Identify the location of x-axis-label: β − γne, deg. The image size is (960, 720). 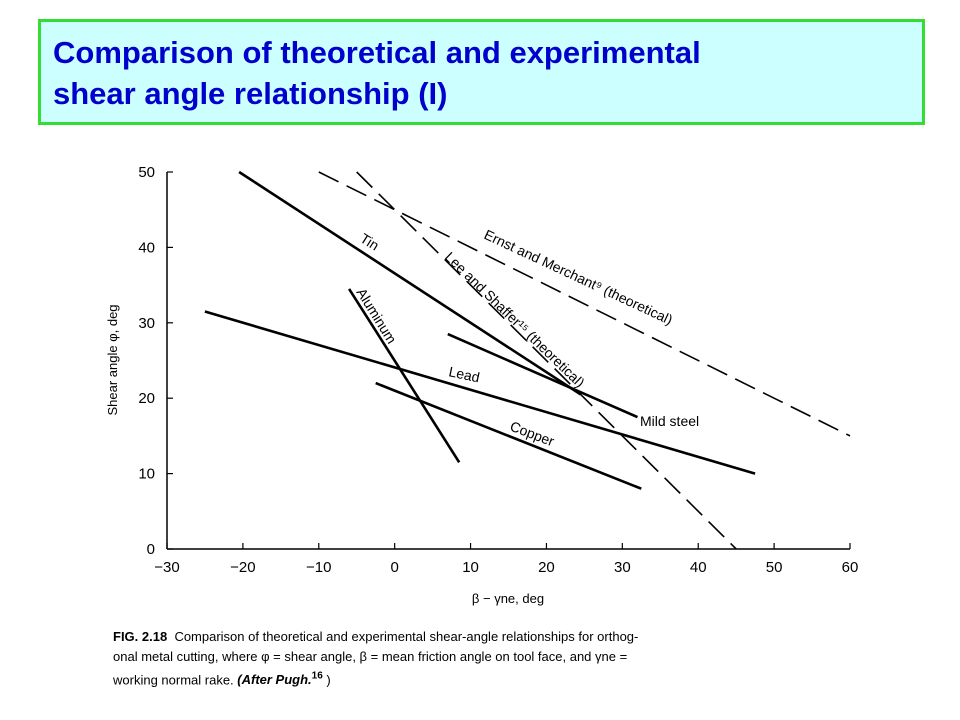
(508, 598).